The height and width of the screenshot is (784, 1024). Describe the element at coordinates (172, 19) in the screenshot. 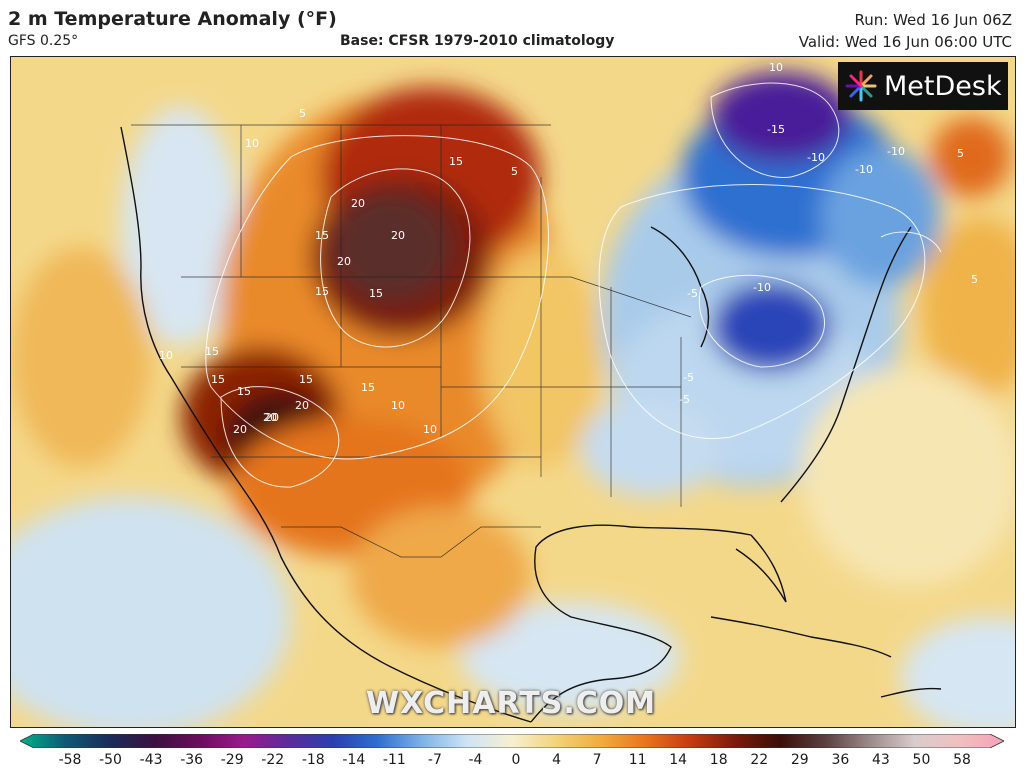

I see `chart-title: 2 m Temperature Anomaly (°F)` at that location.